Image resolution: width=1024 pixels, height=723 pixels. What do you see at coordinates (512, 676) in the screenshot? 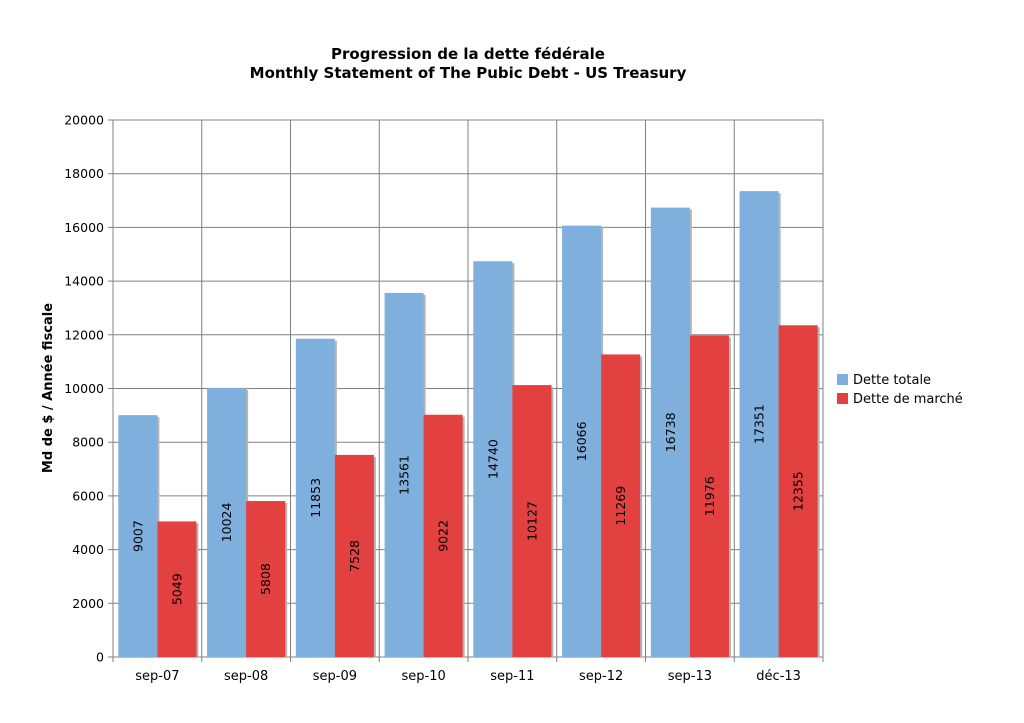
I see `x-tick-label: sep-11` at bounding box center [512, 676].